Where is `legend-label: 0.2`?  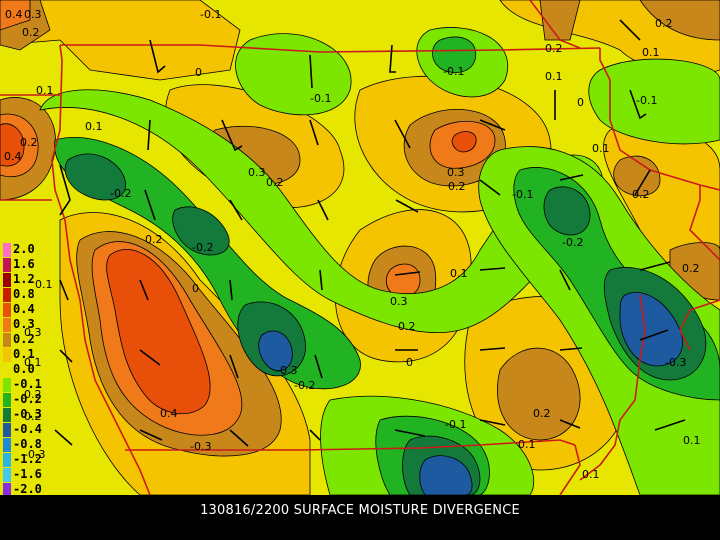 legend-label: 0.2 is located at coordinates (24, 339).